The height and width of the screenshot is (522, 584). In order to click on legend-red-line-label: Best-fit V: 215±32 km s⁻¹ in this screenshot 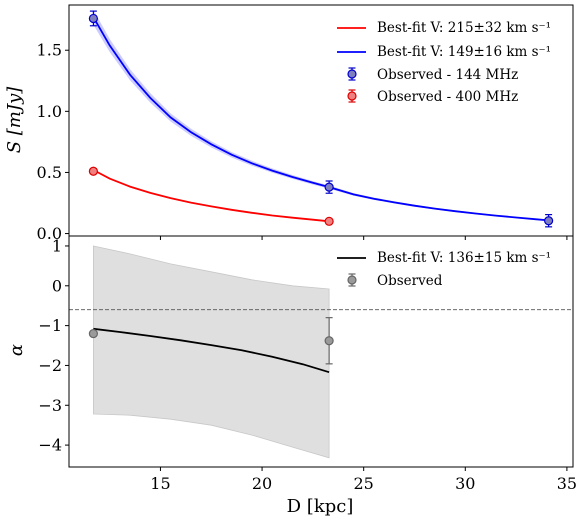, I will do `click(464, 28)`.